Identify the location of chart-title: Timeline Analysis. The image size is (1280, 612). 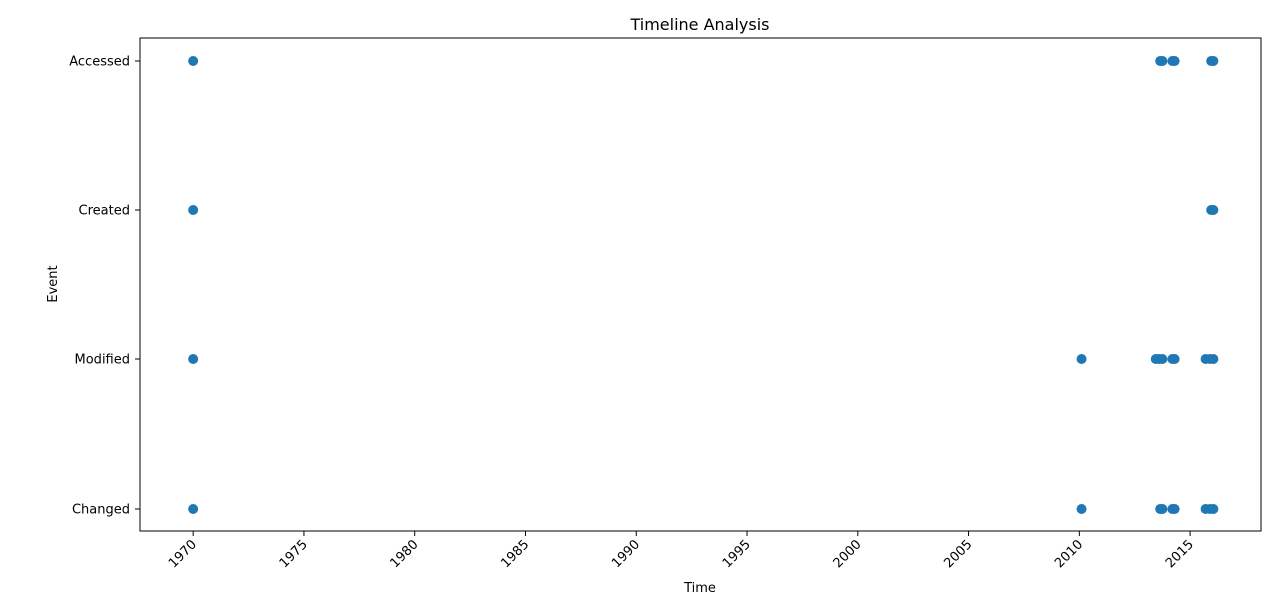
(699, 24).